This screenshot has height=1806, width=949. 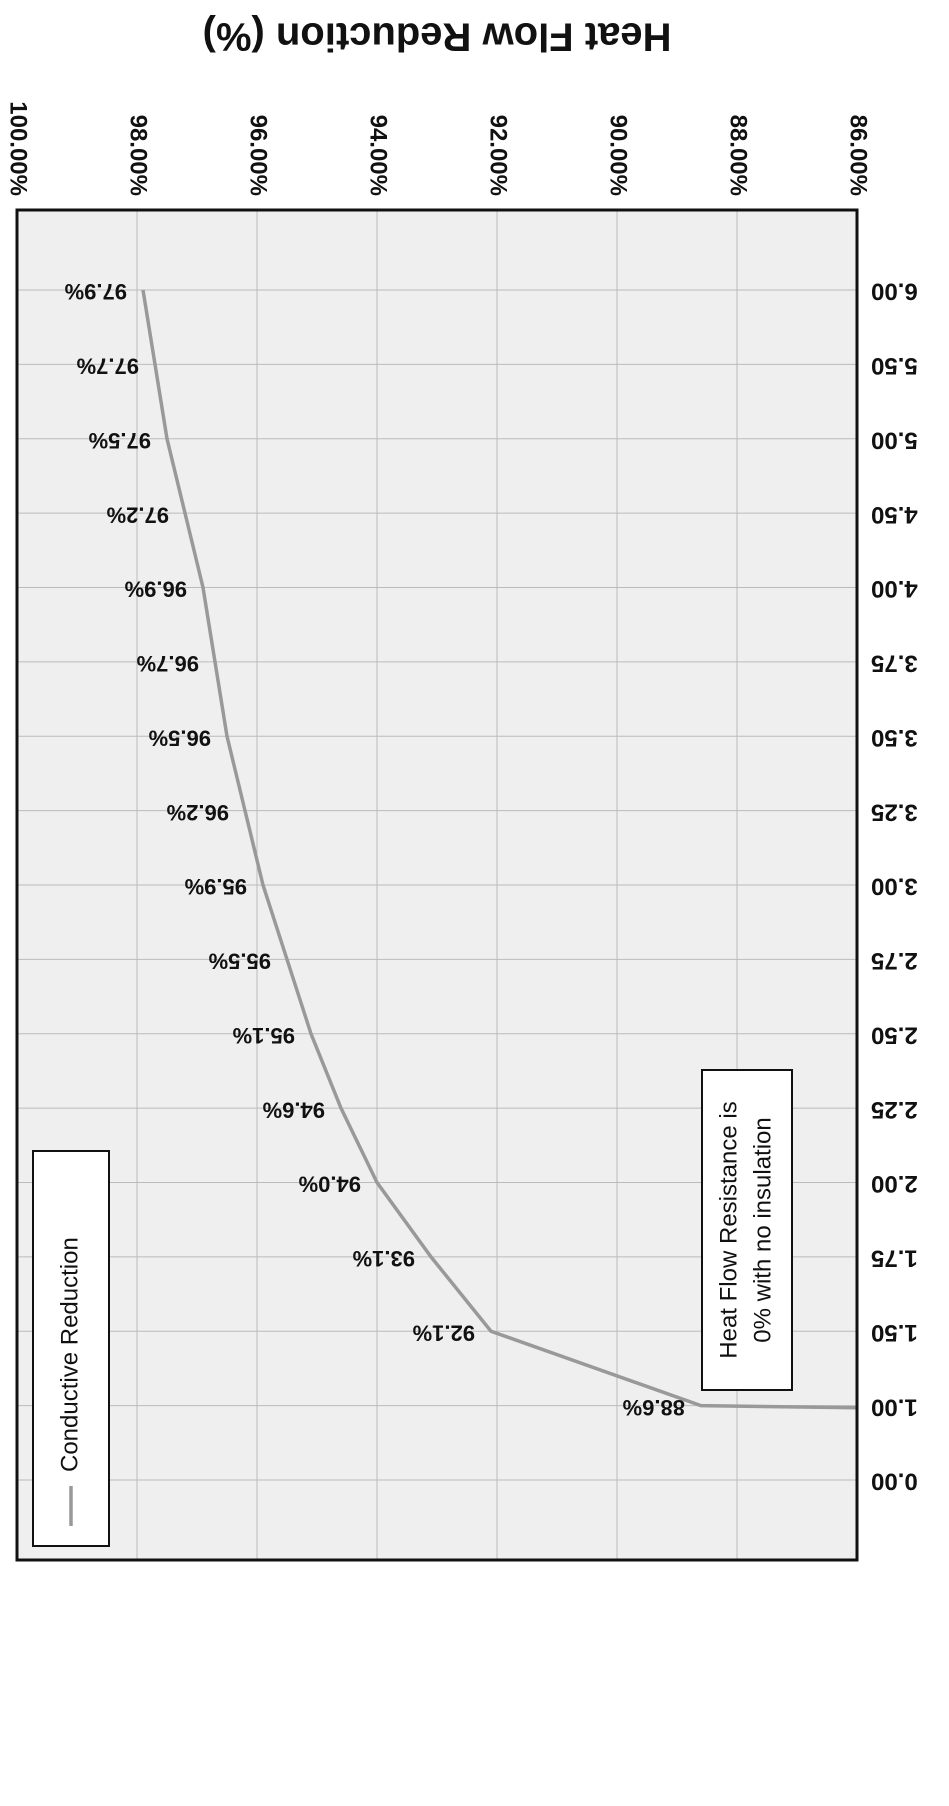 I want to click on y-tick-label: 1.50, so click(x=894, y=1332).